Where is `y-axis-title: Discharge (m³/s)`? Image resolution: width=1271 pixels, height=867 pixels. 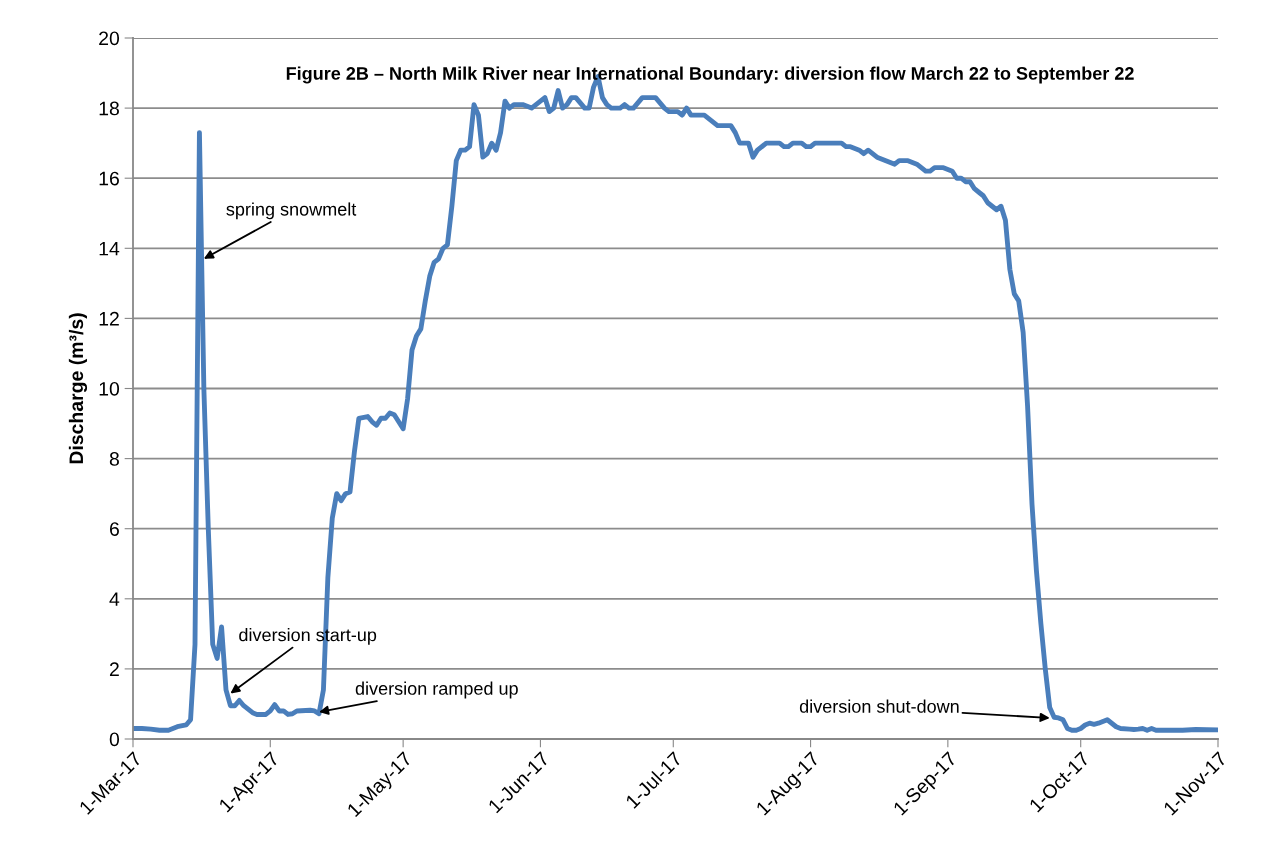
y-axis-title: Discharge (m³/s) is located at coordinates (78, 388).